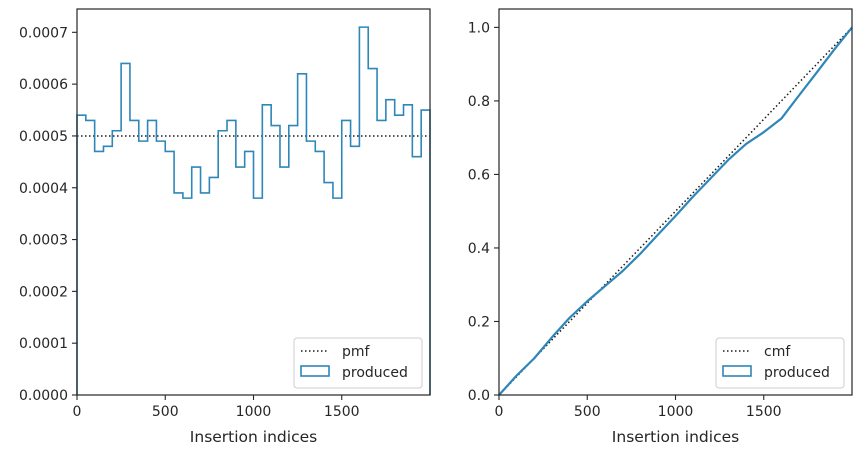 This screenshot has height=453, width=861. I want to click on y-tick-label: 1.0, so click(479, 28).